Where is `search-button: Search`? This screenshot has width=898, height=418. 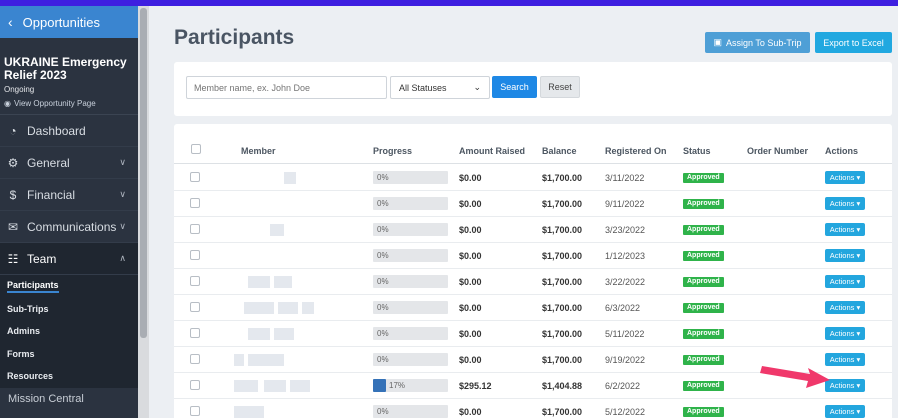
search-button: Search is located at coordinates (514, 87).